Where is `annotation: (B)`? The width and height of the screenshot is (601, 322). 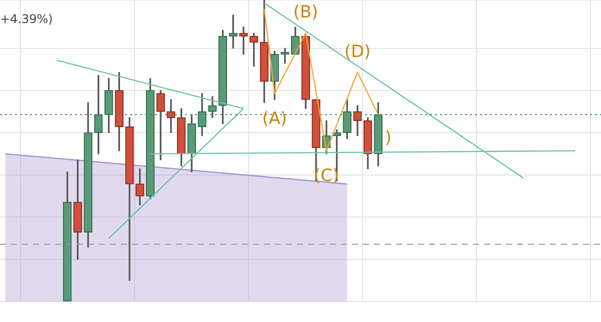 annotation: (B) is located at coordinates (305, 12).